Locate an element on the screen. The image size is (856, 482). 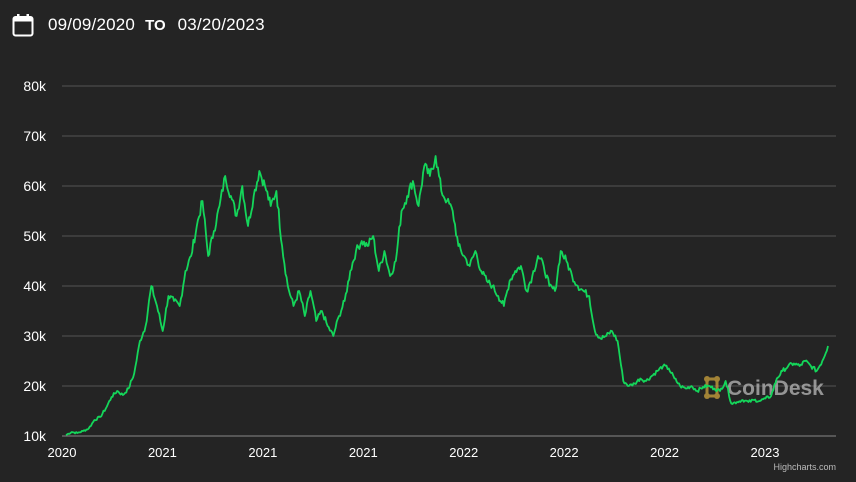
date-separator: TO is located at coordinates (155, 25).